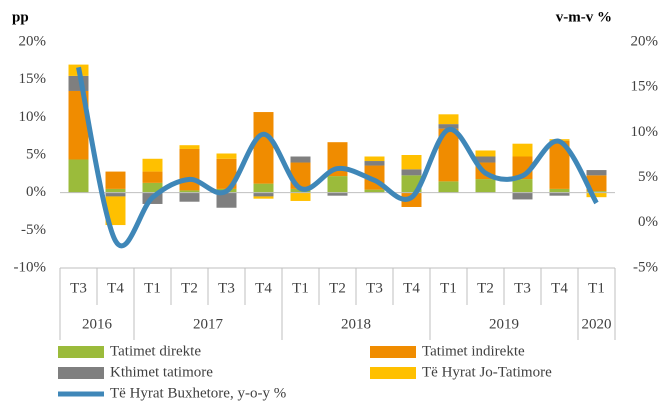  What do you see at coordinates (198, 393) in the screenshot?
I see `legend-label: Të Hyrat Buxhetore, y-o-y %` at bounding box center [198, 393].